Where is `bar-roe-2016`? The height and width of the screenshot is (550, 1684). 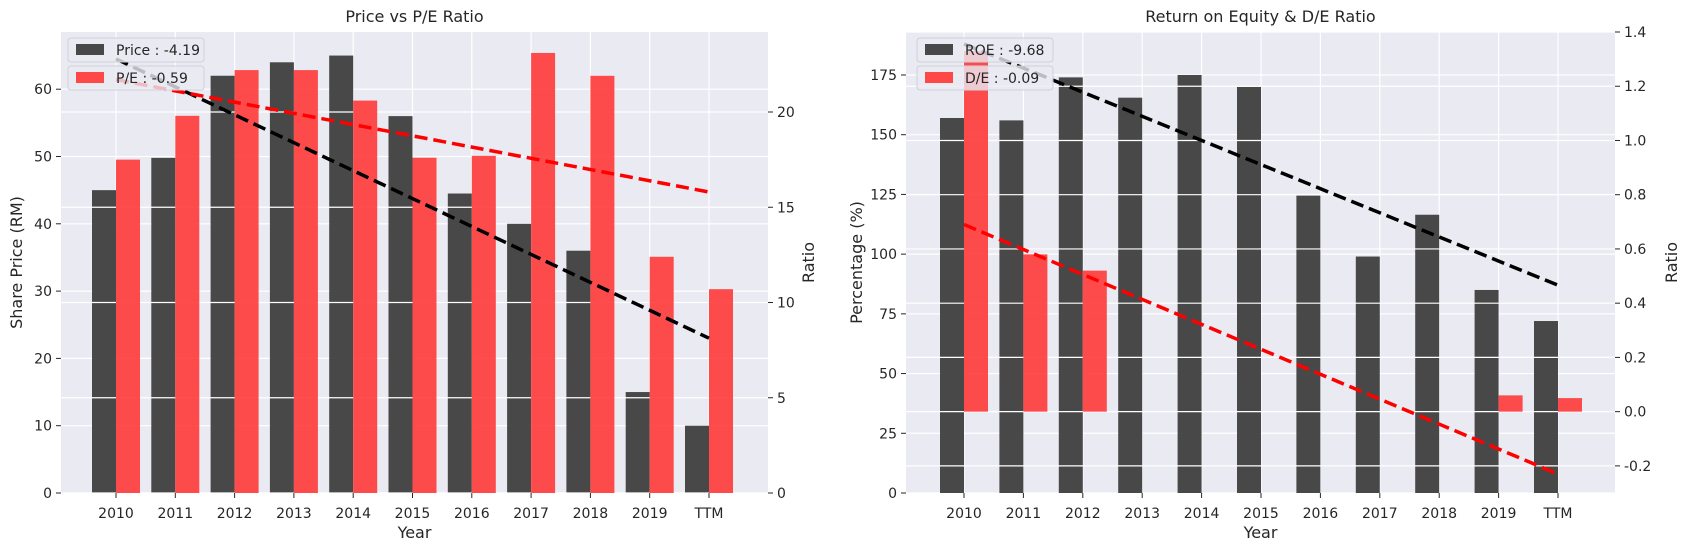
bar-roe-2016 is located at coordinates (1308, 344).